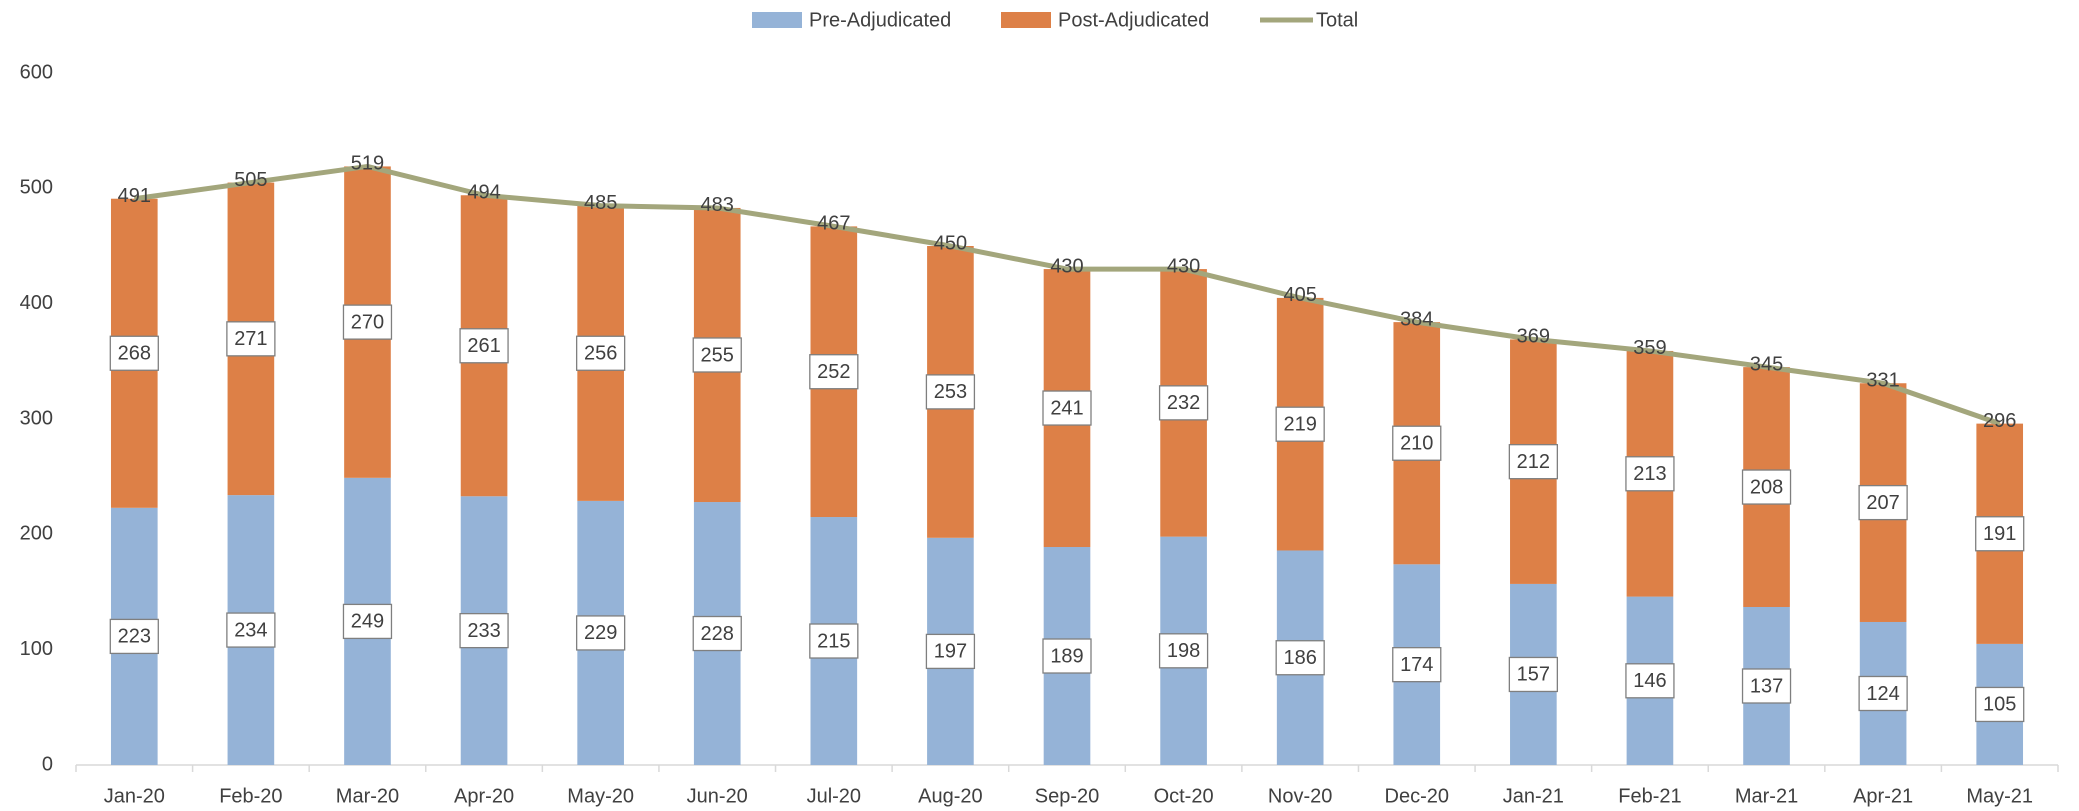 This screenshot has height=811, width=2079. I want to click on data-label: 232, so click(1183, 403).